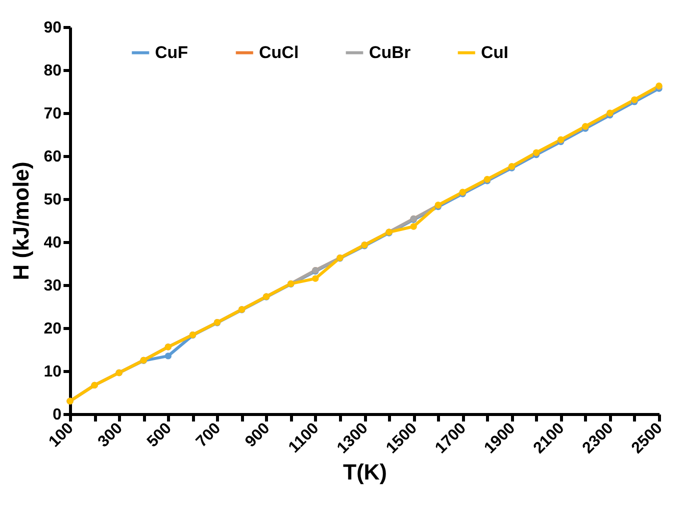 Image resolution: width=687 pixels, height=514 pixels. What do you see at coordinates (53, 71) in the screenshot?
I see `y-tick-label: 80` at bounding box center [53, 71].